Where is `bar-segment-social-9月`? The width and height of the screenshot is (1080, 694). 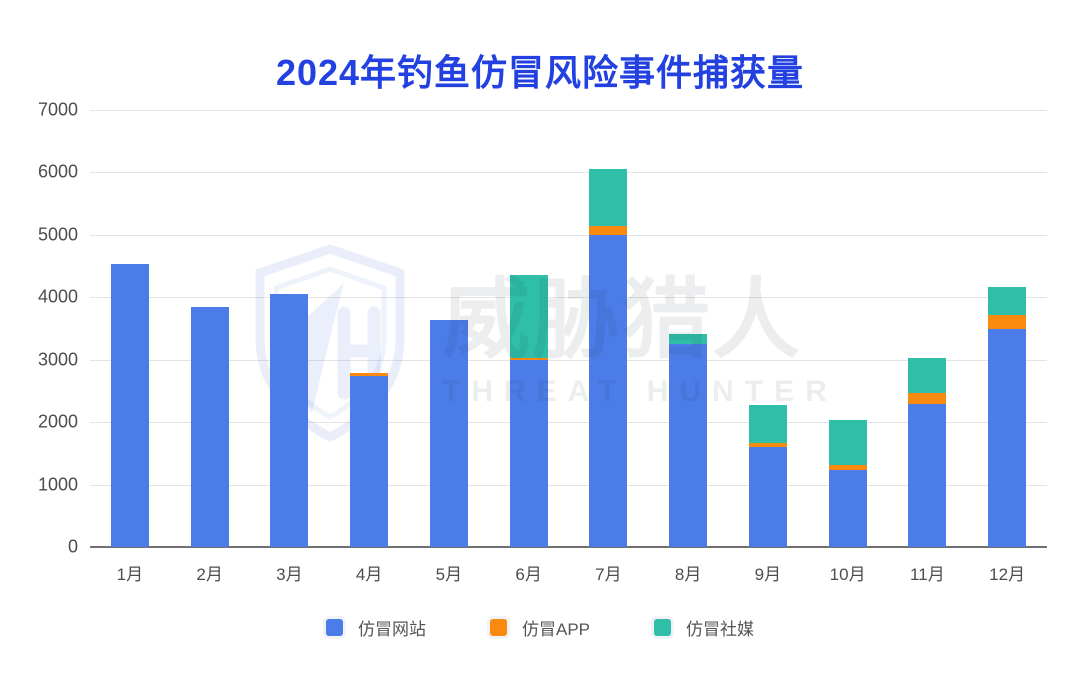
bar-segment-social-9月 is located at coordinates (767, 423).